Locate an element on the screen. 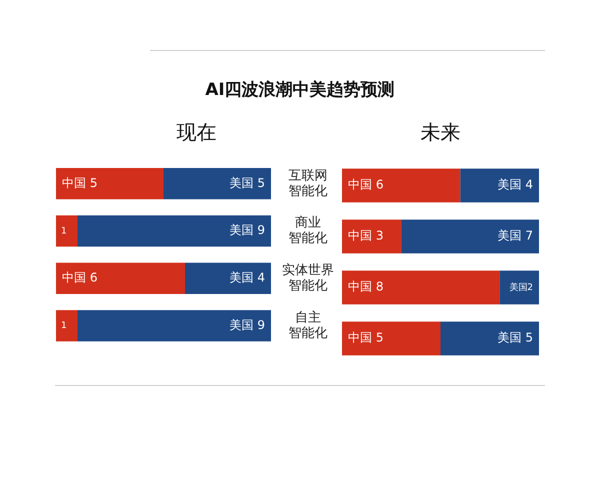 This screenshot has height=480, width=600. data-label: 中国 3 is located at coordinates (366, 235).